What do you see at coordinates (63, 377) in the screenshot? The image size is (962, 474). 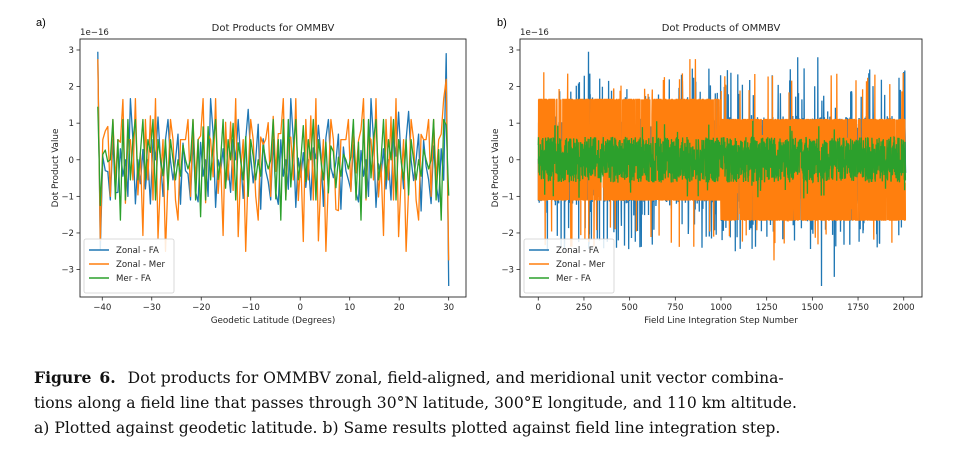 I see `figure-label-word: Figure` at bounding box center [63, 377].